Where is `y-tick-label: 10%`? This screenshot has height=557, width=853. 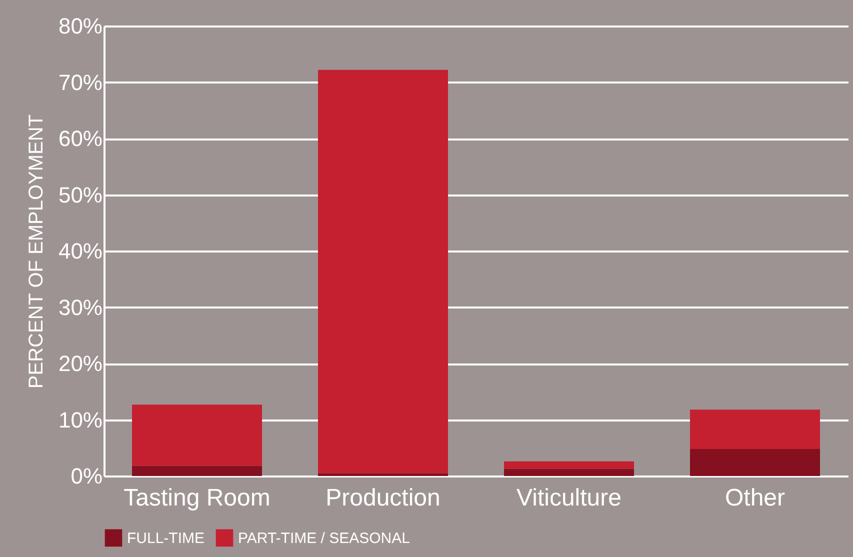 y-tick-label: 10% is located at coordinates (80, 419).